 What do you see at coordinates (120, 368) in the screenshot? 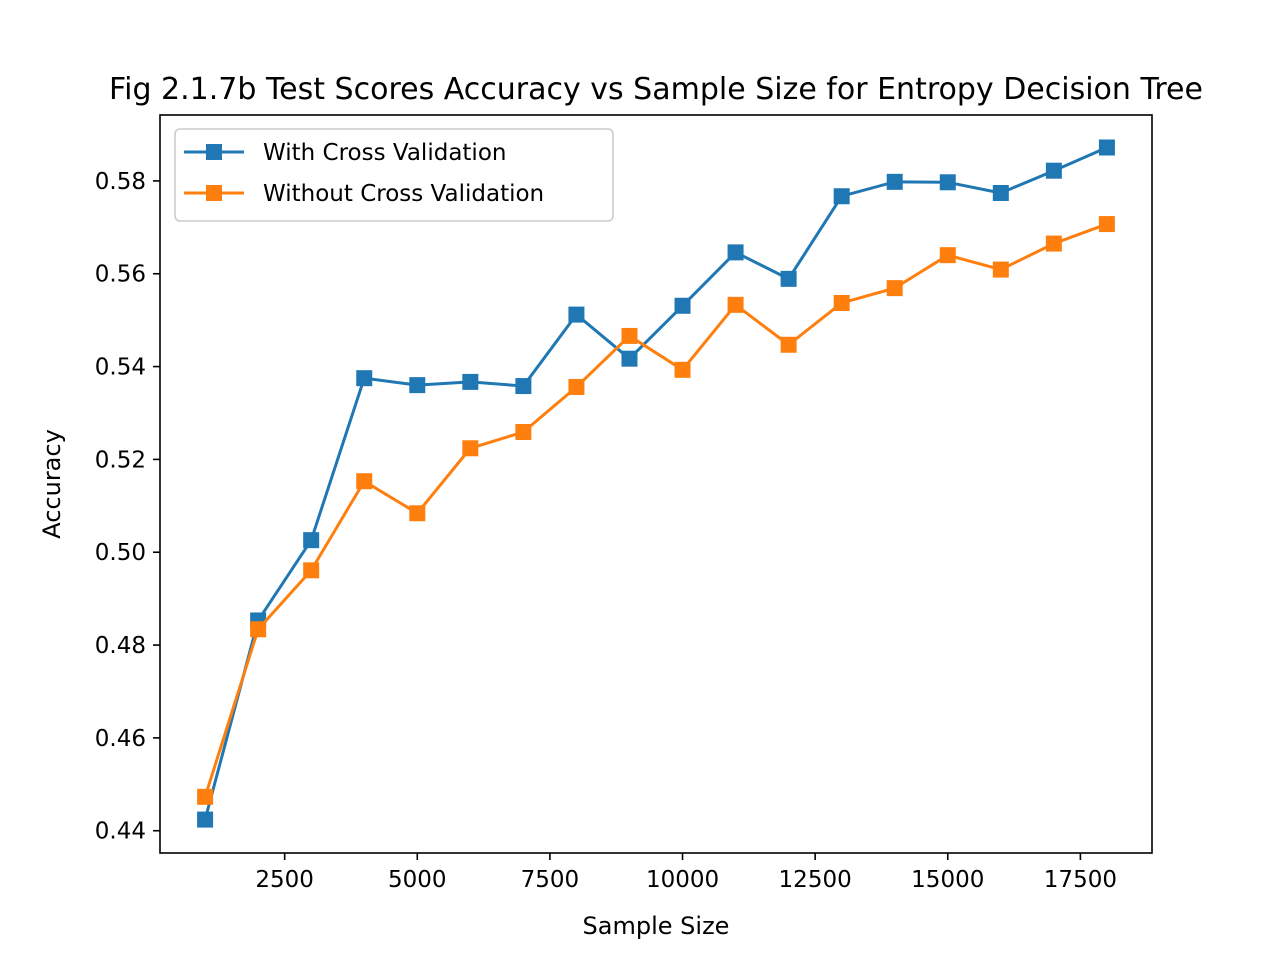
I see `y-tick-label: 0.54` at bounding box center [120, 368].